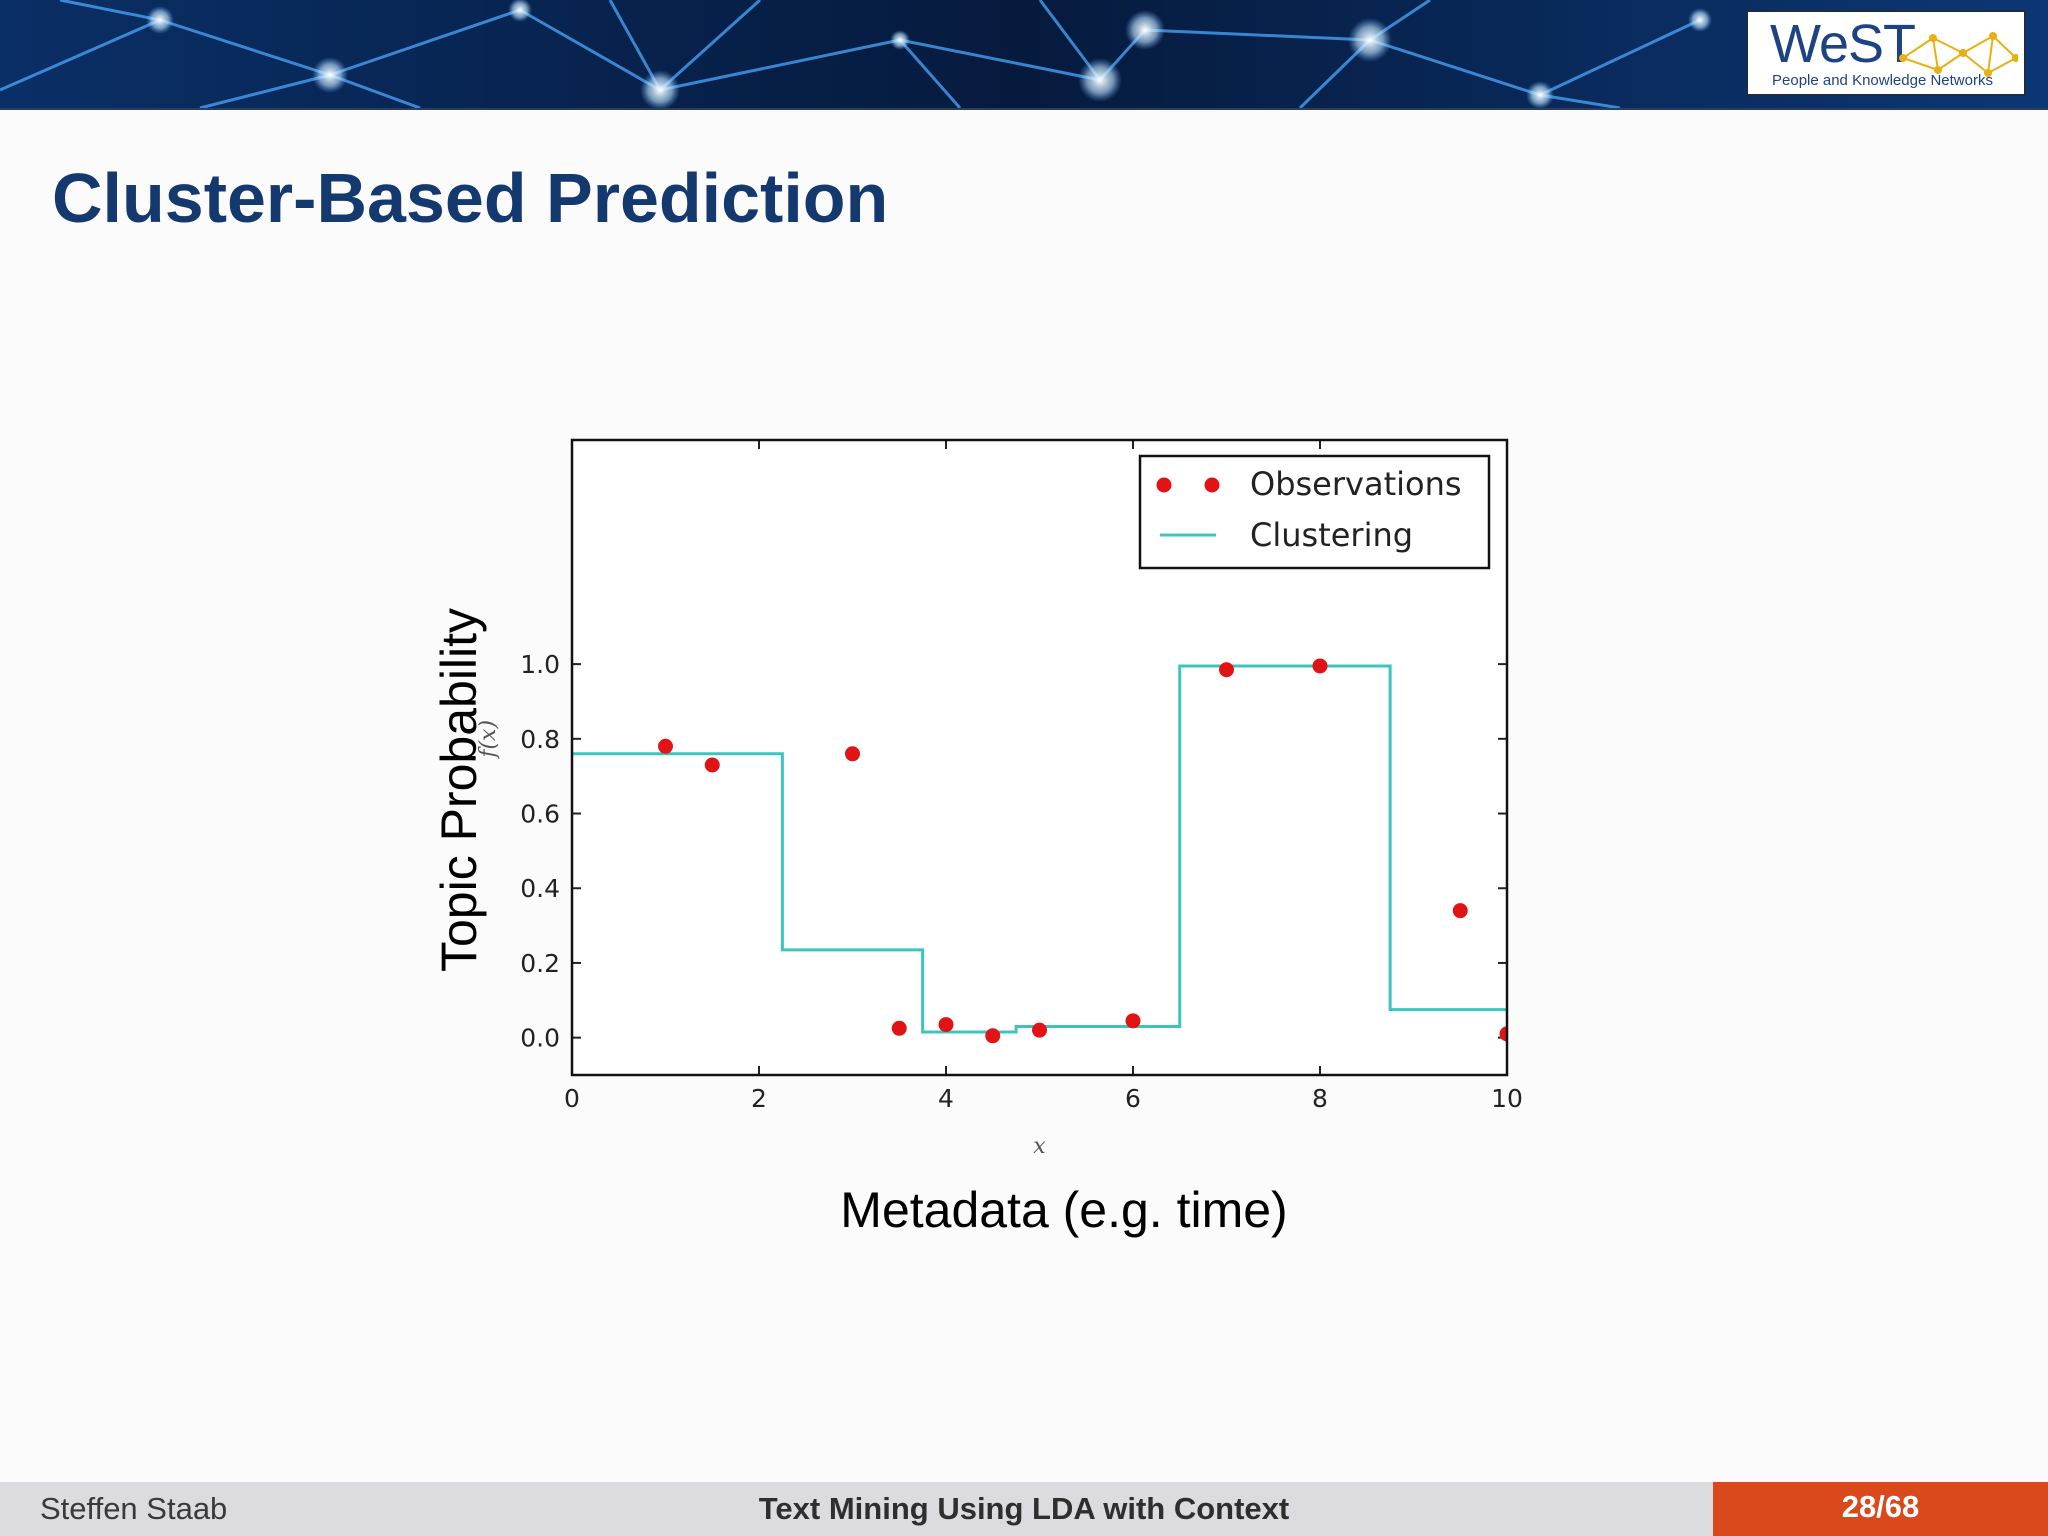 The width and height of the screenshot is (2048, 1536). I want to click on logo-name: WeST, so click(1843, 44).